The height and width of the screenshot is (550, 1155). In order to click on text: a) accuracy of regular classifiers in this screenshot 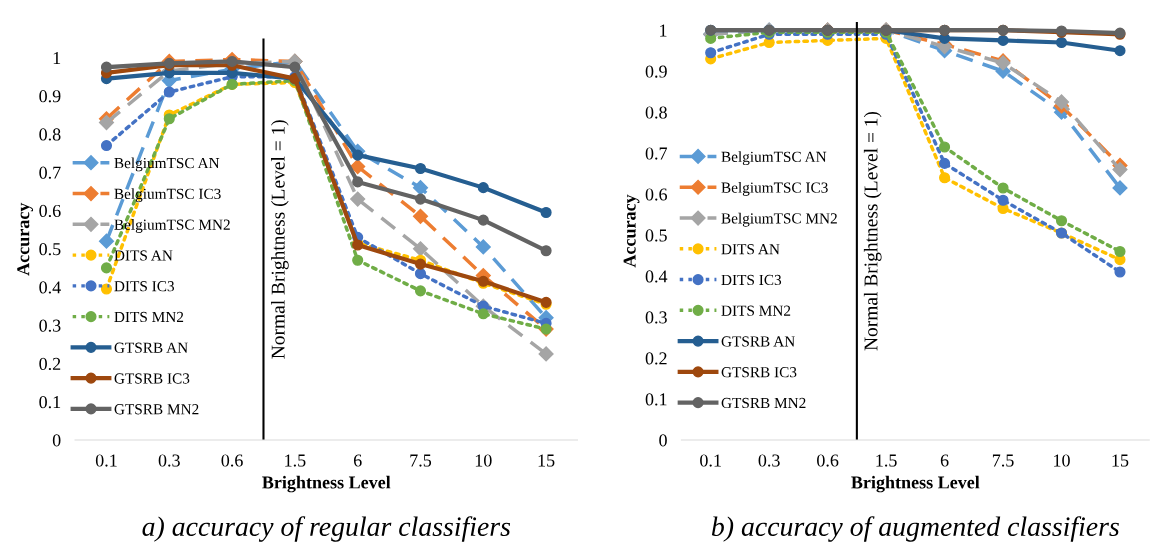, I will do `click(326, 529)`.